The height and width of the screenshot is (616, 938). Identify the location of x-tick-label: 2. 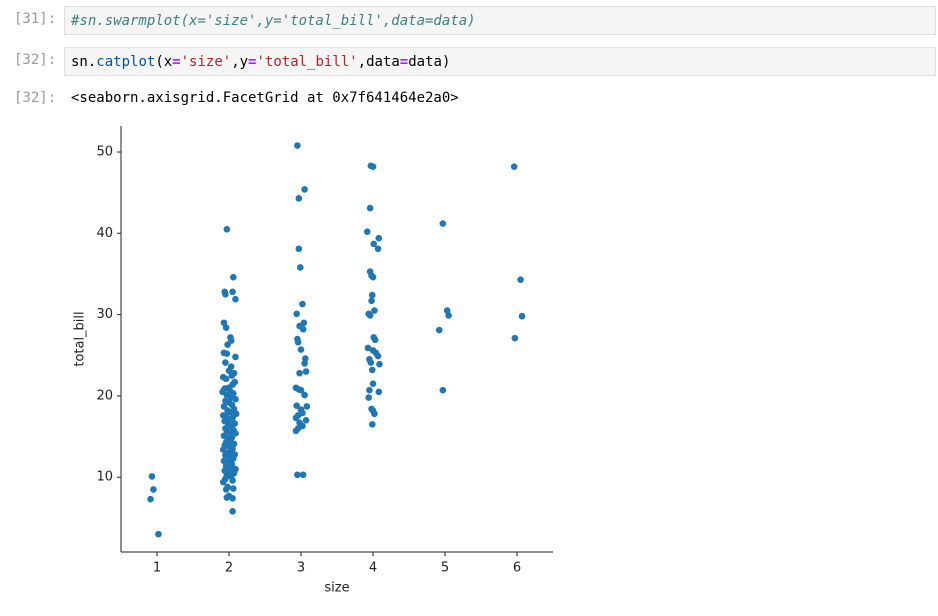
(229, 568).